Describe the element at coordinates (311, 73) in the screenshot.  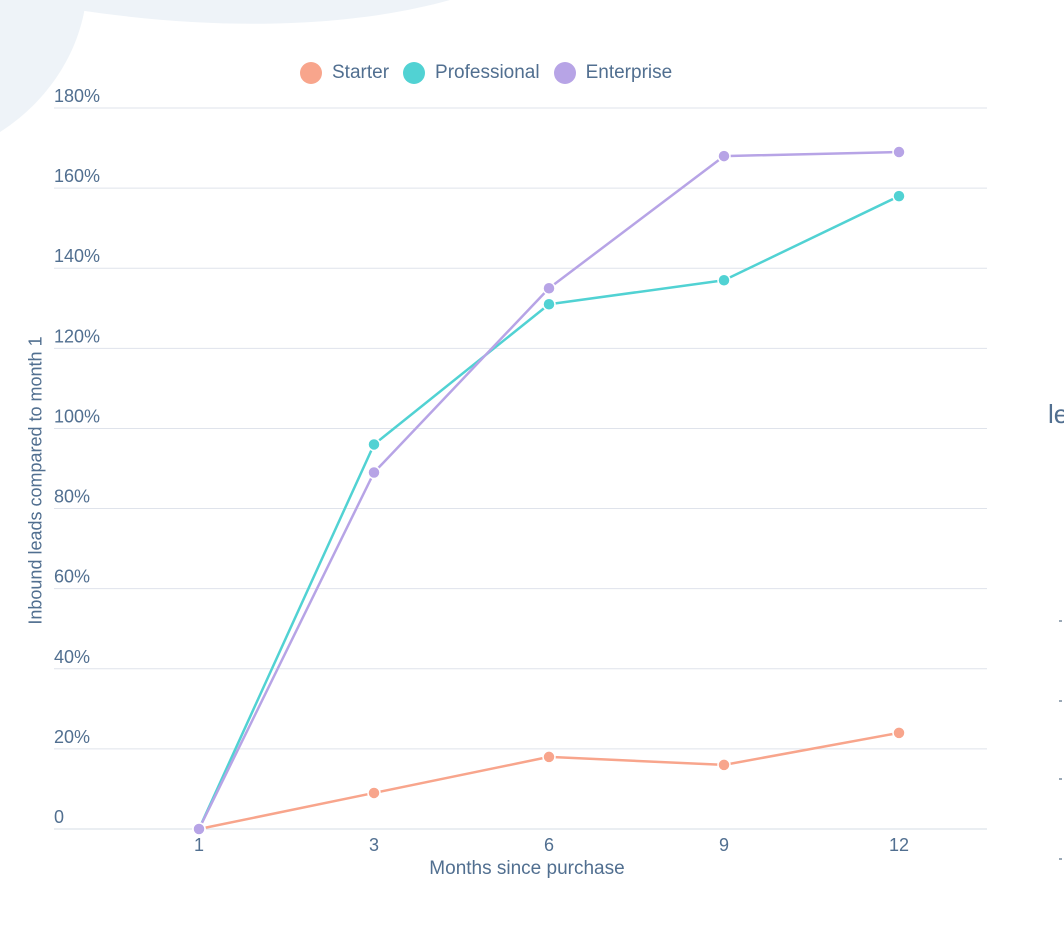
I see `legend-swatch-starter` at that location.